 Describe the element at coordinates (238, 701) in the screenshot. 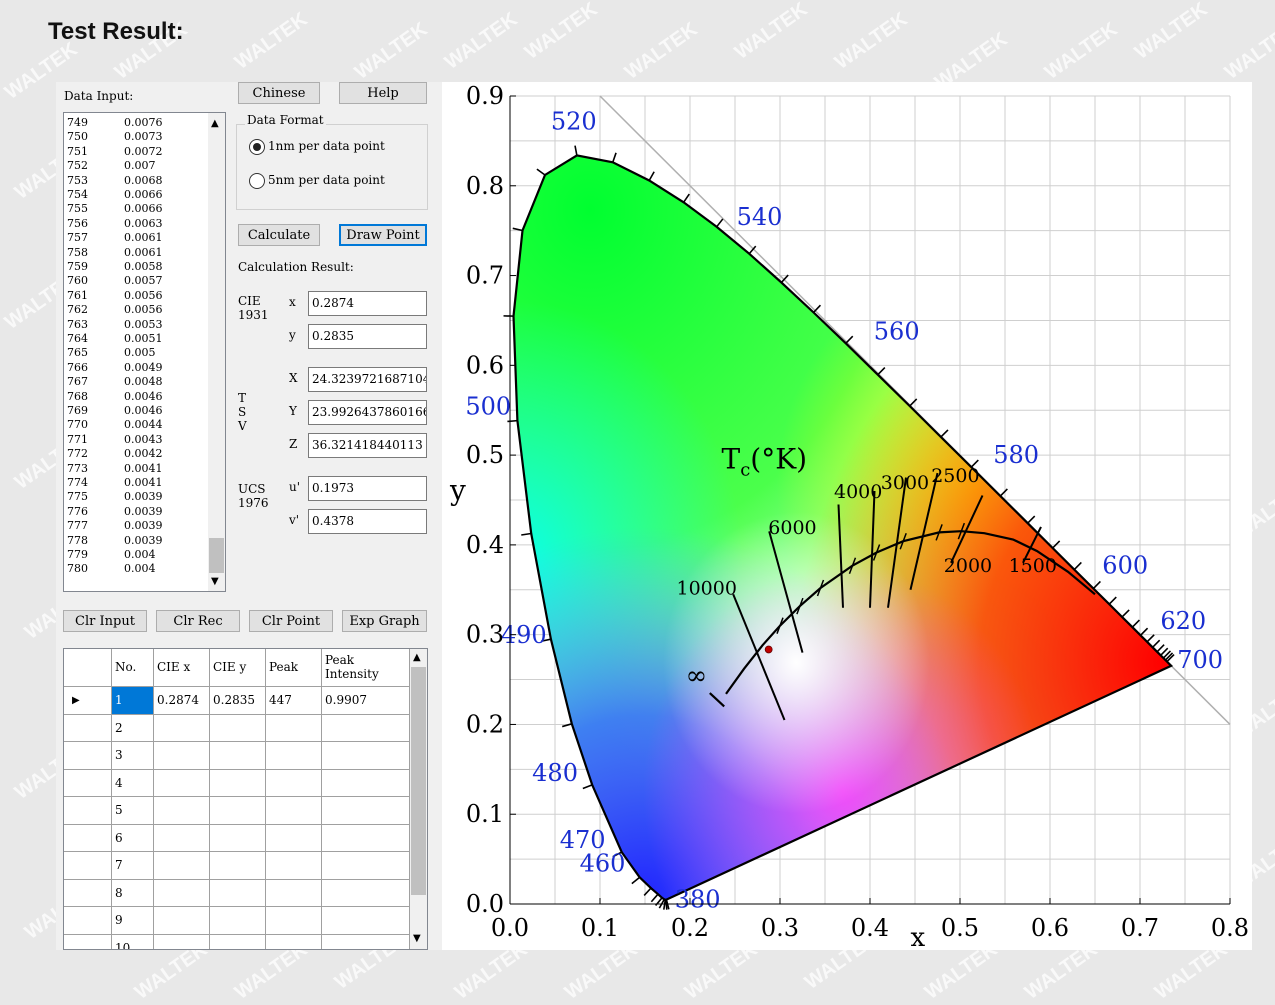

I see `table-cell: 0.2835` at that location.